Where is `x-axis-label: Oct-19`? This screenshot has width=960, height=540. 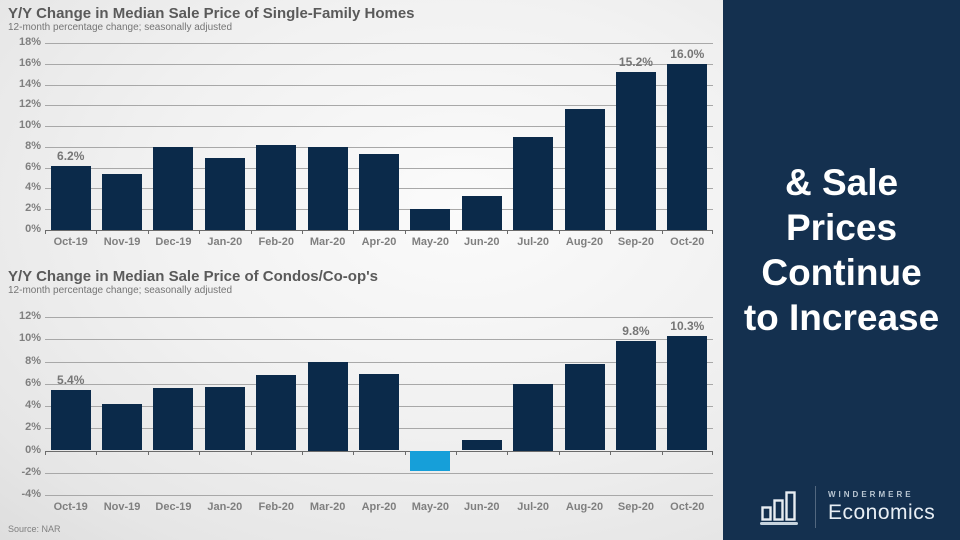 x-axis-label: Oct-19 is located at coordinates (70, 242).